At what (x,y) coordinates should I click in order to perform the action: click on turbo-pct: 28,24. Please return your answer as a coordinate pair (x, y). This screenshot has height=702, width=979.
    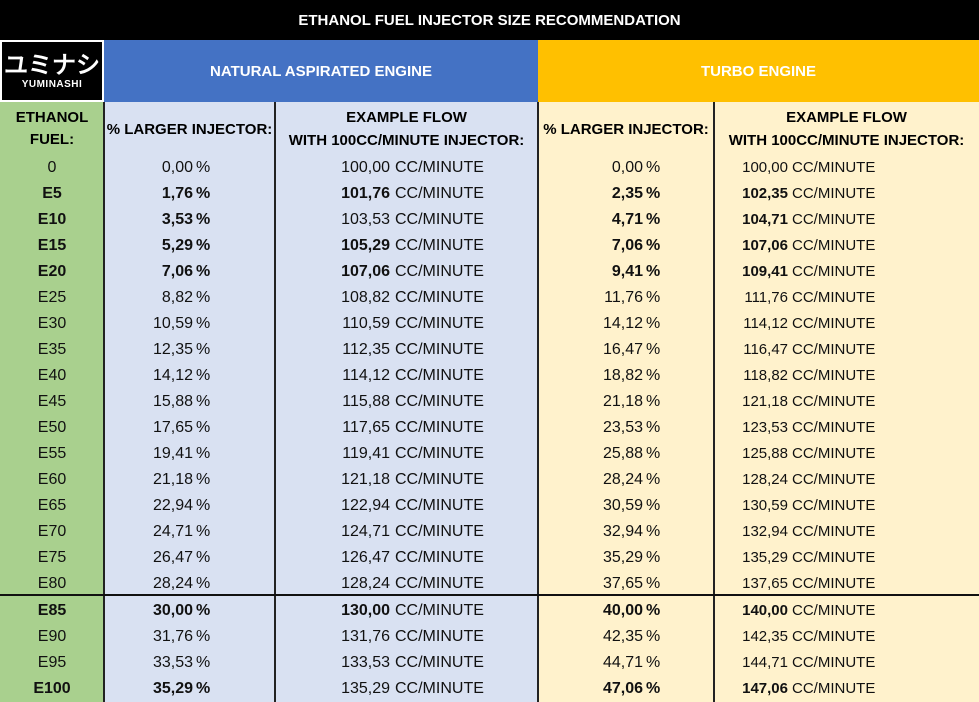
    Looking at the image, I should click on (622, 479).